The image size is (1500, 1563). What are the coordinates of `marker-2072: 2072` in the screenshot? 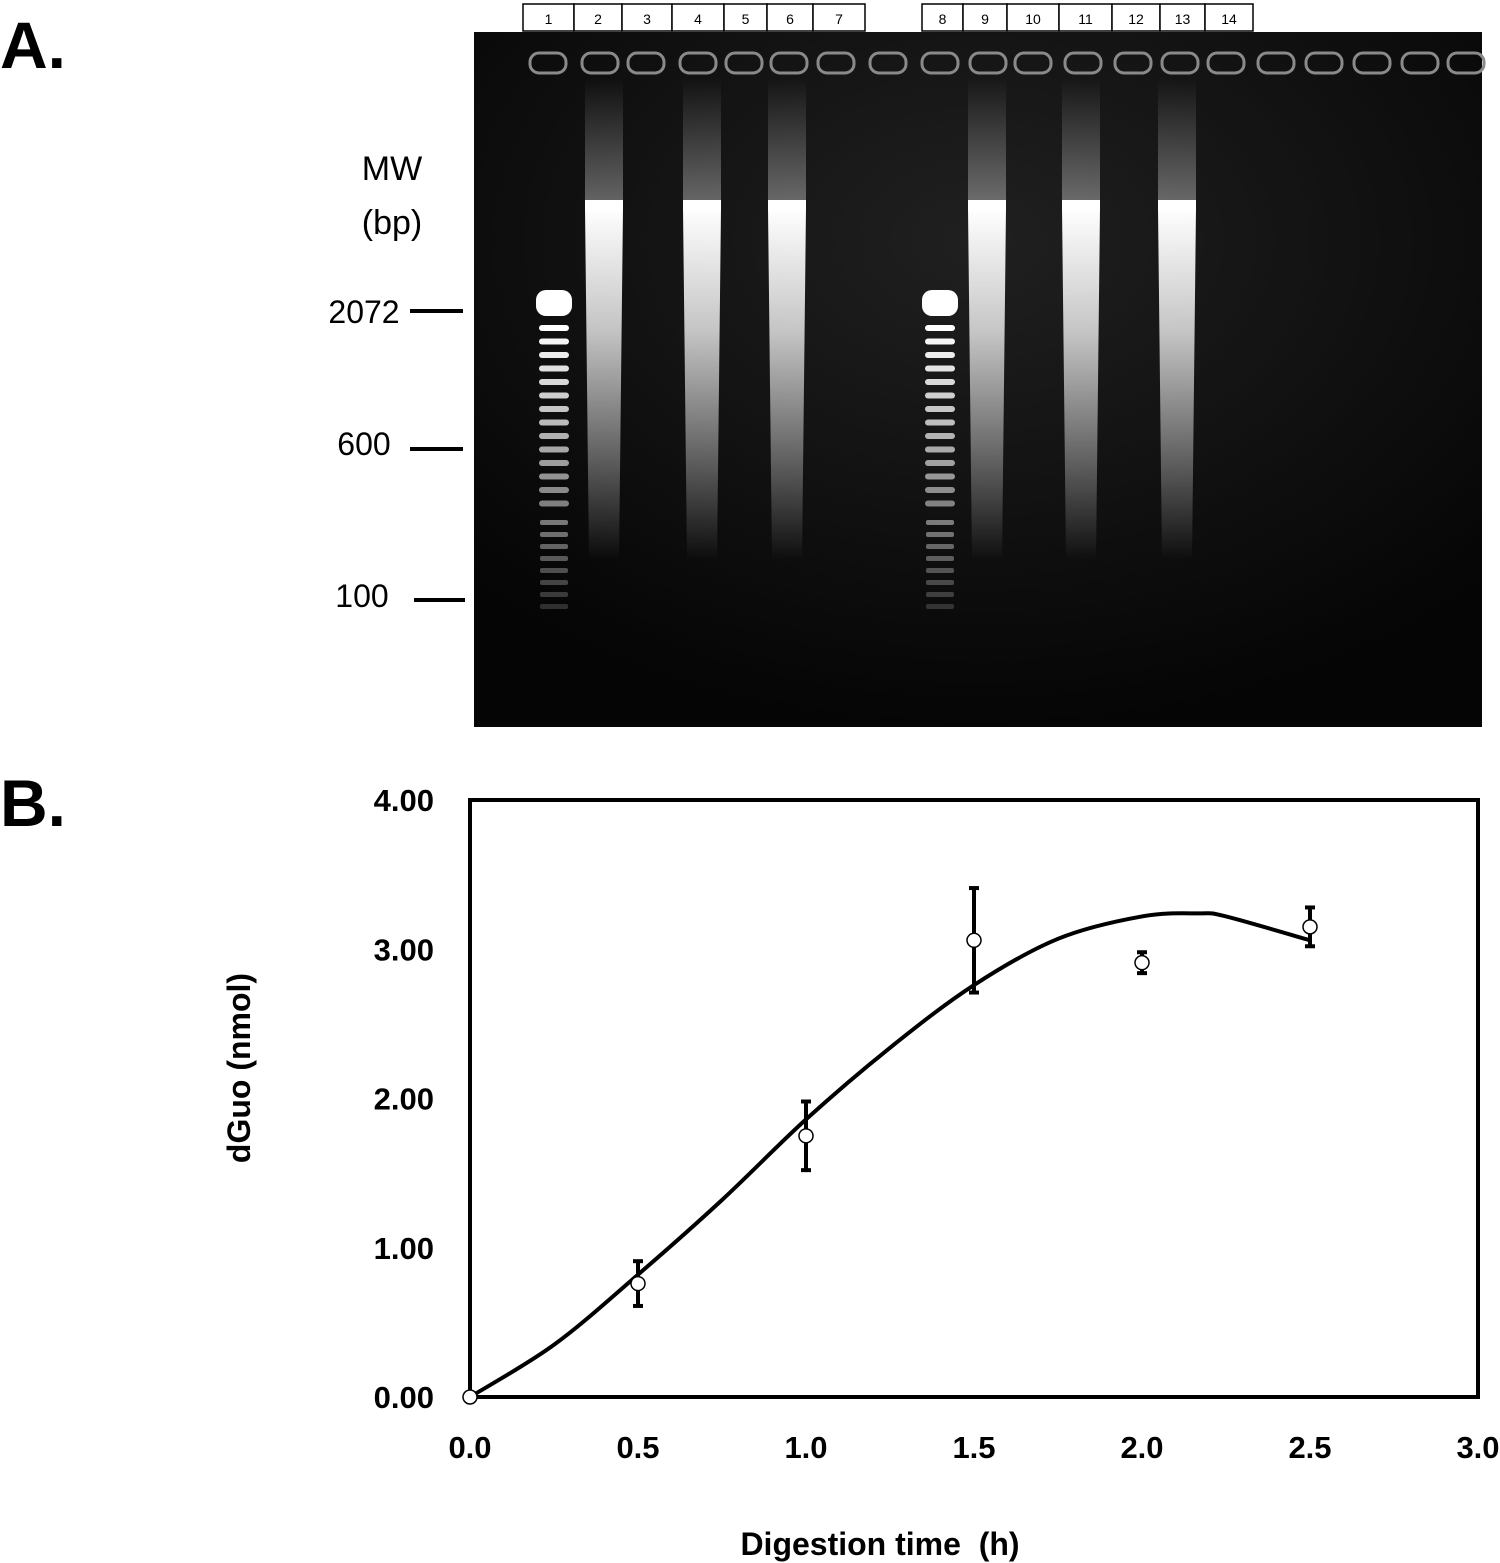 It's located at (395, 312).